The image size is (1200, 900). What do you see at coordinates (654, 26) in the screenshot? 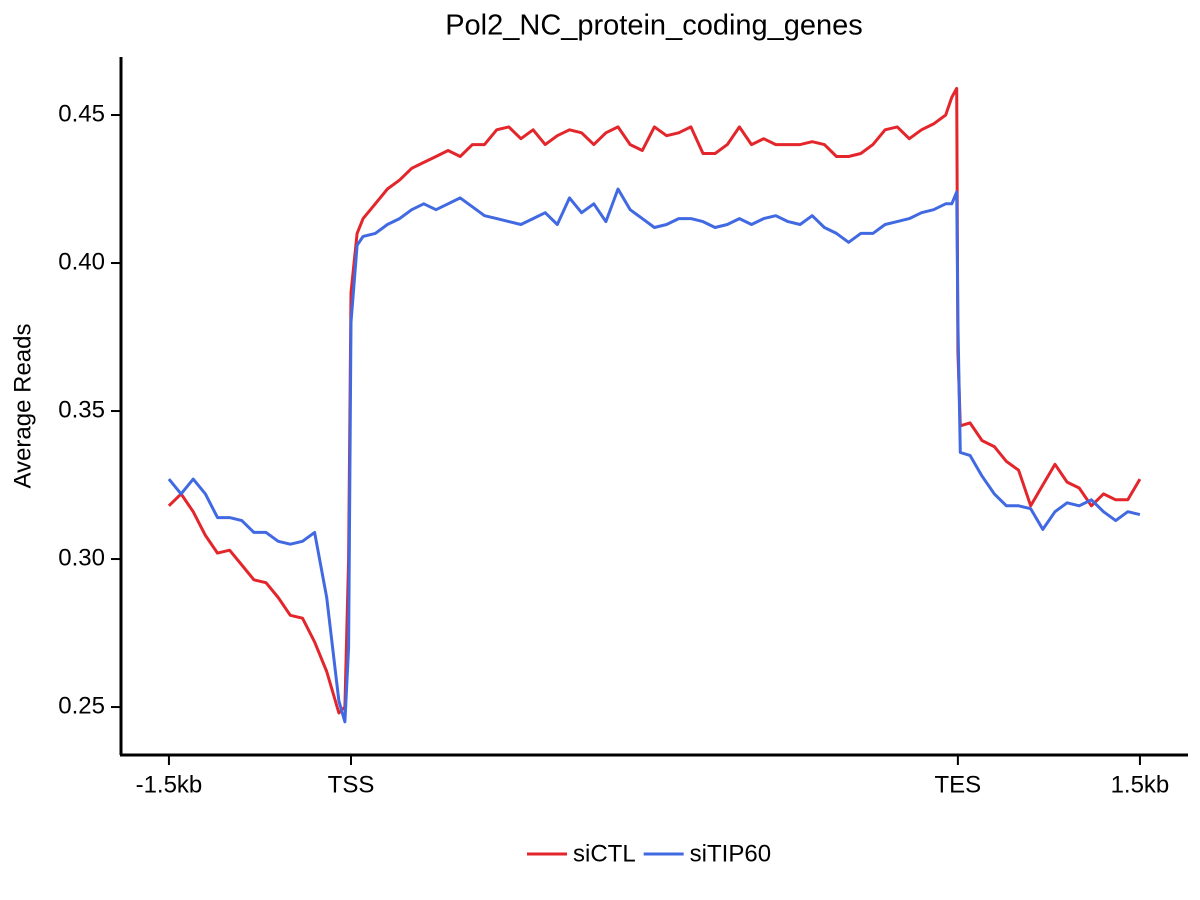
I see `chart-title: Pol2_NC_protein_coding_genes` at bounding box center [654, 26].